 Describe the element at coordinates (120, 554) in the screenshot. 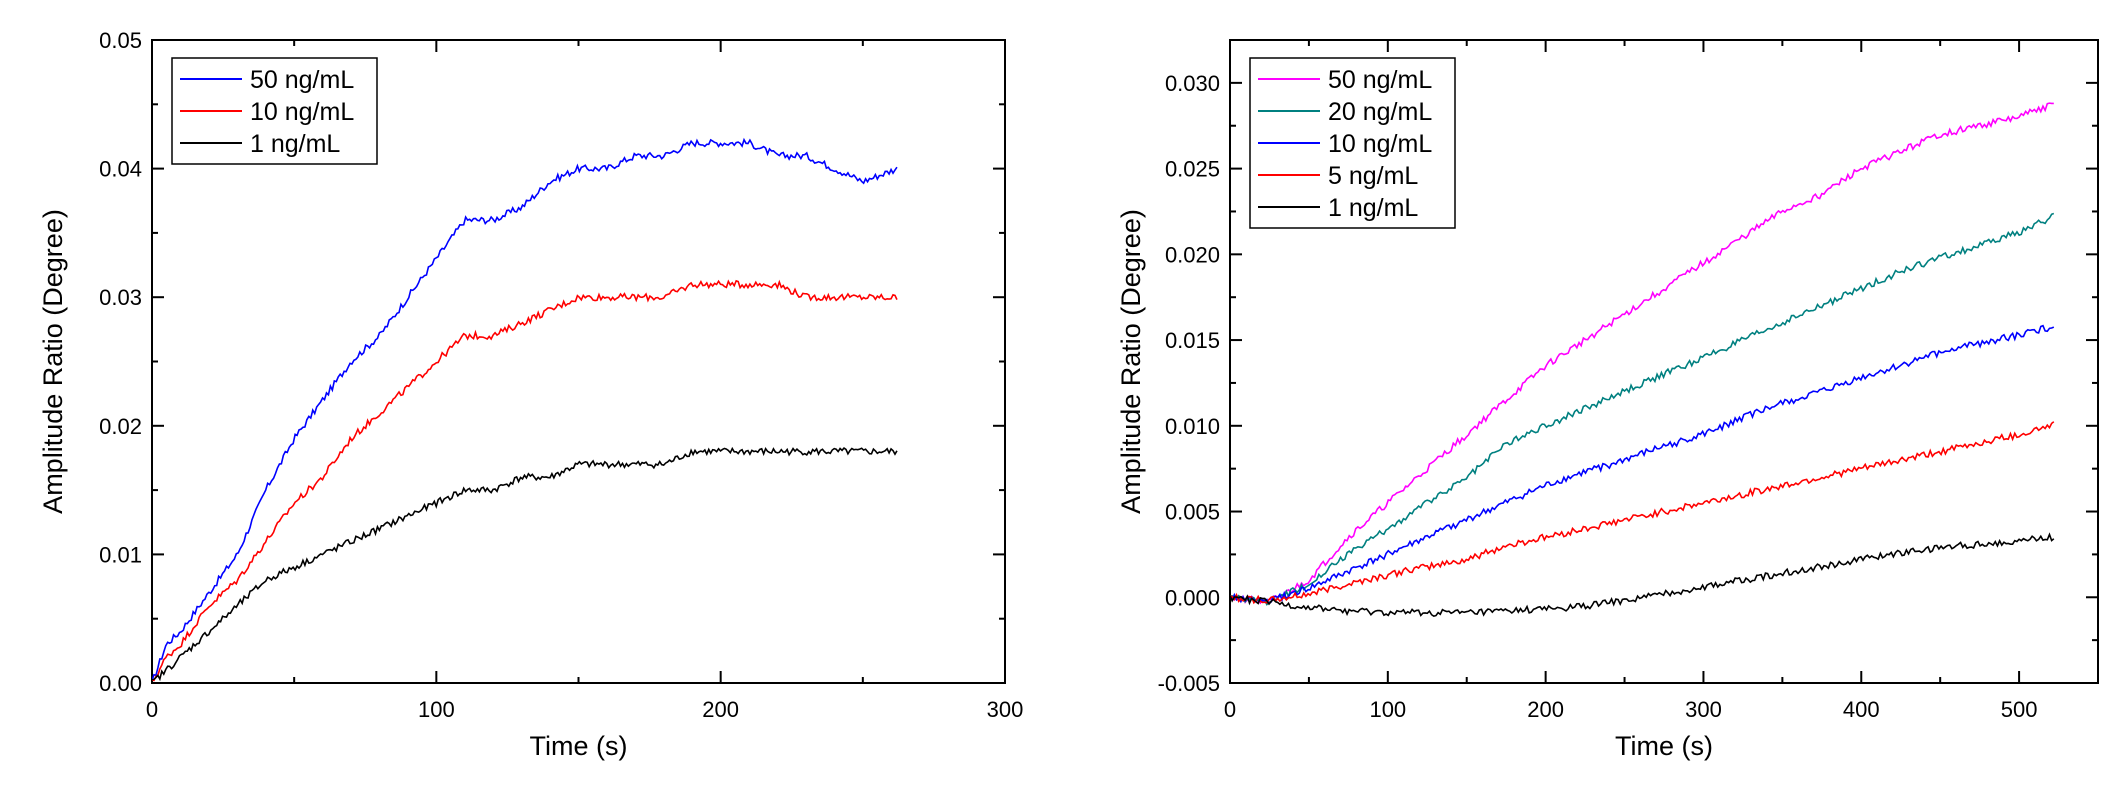

I see `y-tick-label: 0.01` at that location.